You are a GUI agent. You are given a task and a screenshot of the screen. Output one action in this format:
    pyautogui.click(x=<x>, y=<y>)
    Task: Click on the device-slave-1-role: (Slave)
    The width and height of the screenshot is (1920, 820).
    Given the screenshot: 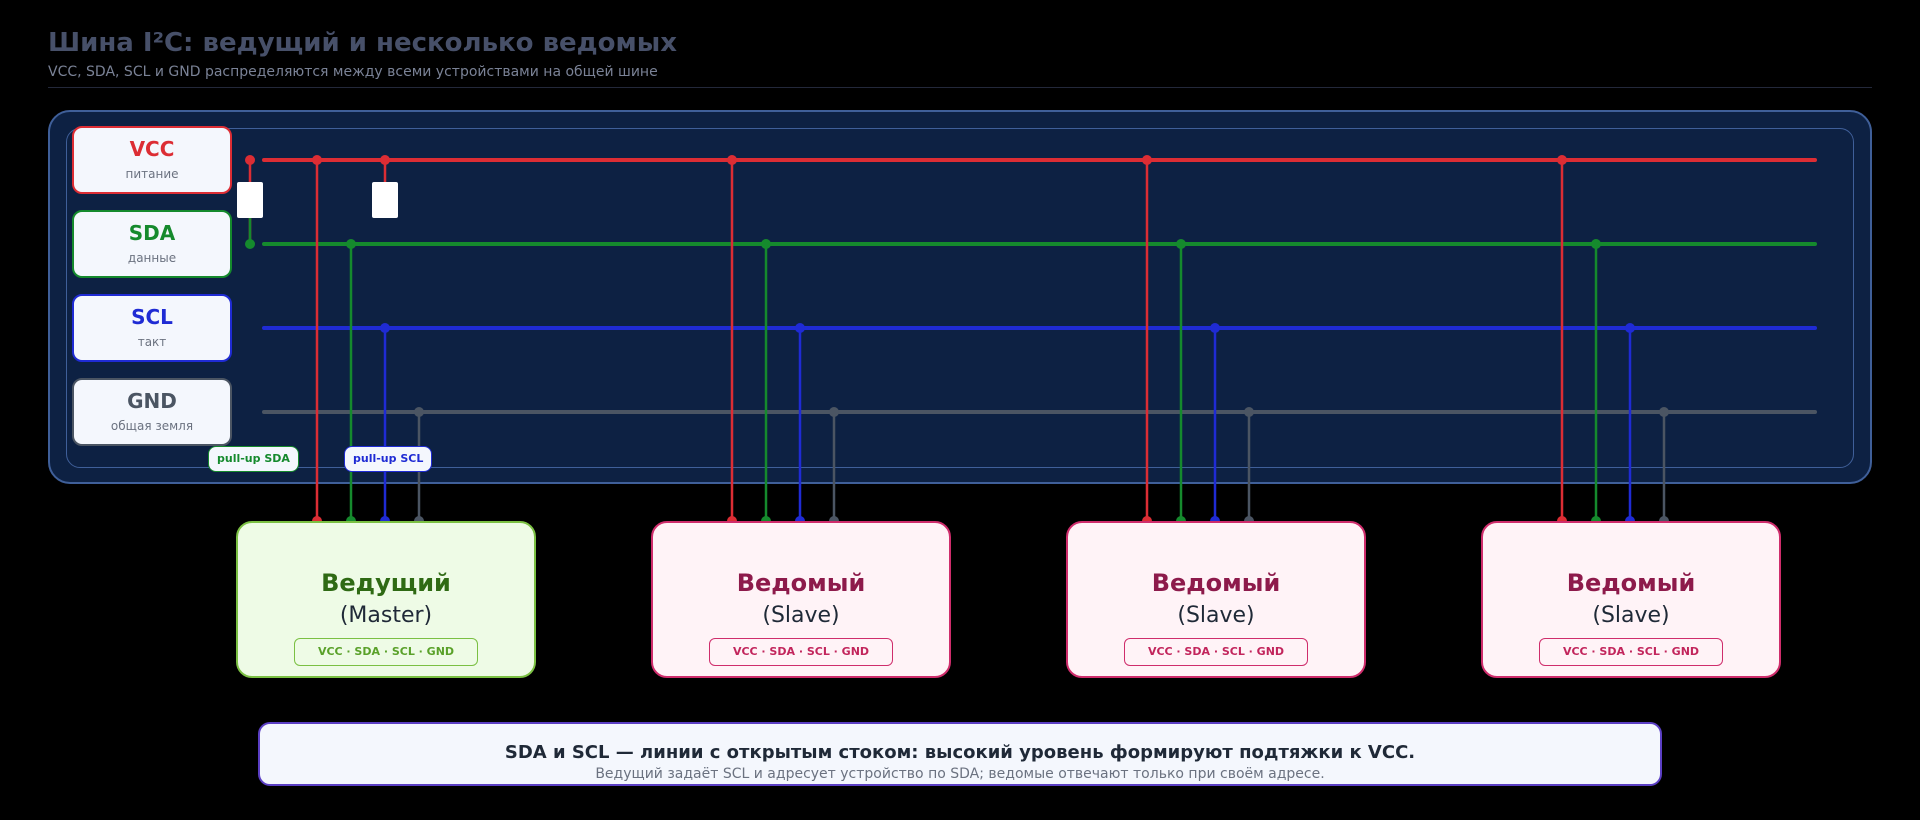 What is the action you would take?
    pyautogui.click(x=801, y=615)
    